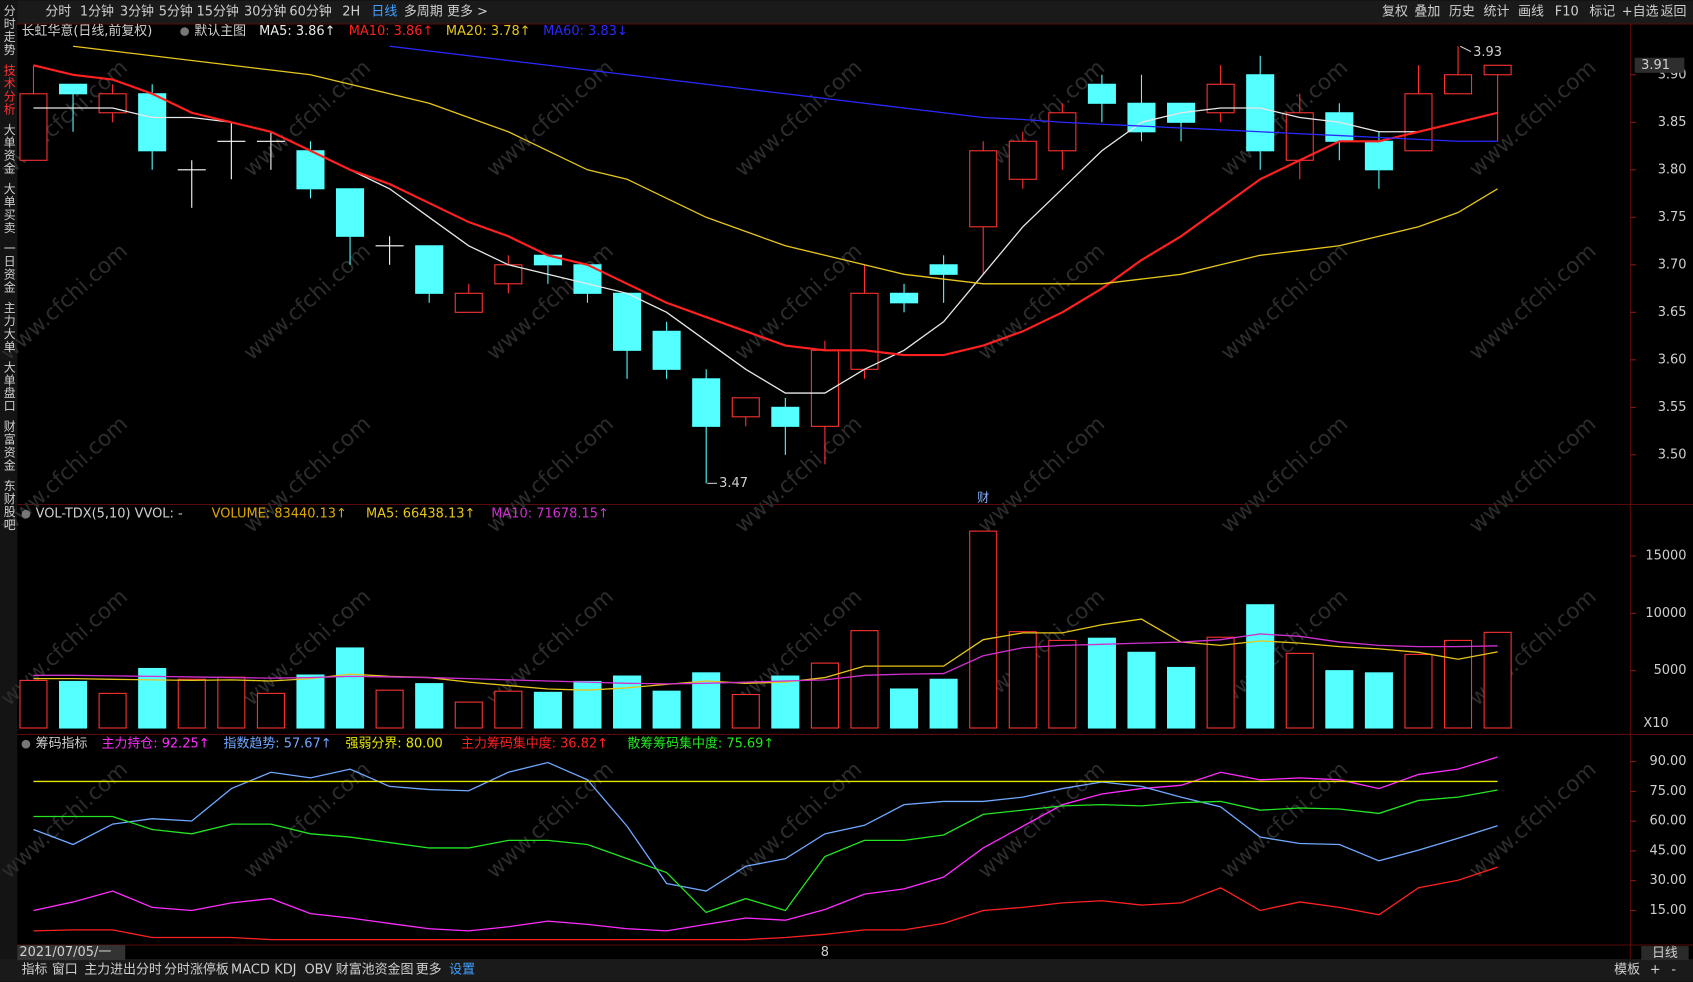 The image size is (1693, 982). Describe the element at coordinates (1497, 12) in the screenshot. I see `toolbar-button: 统计` at that location.